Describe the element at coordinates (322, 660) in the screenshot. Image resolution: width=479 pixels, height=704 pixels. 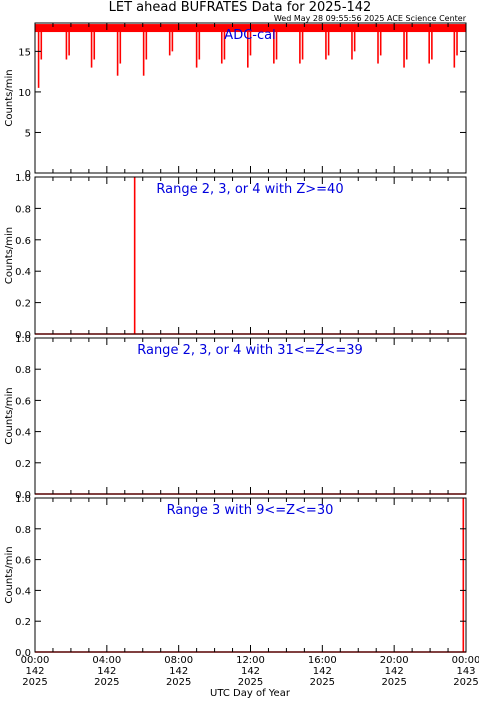
I see `x-tick-label: 16:00` at that location.